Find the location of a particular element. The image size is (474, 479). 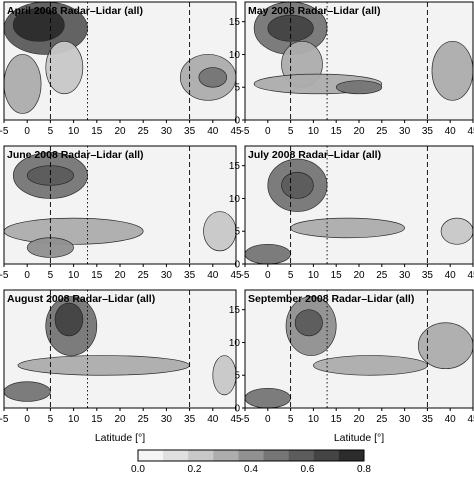

panel-title: May 2008 Radar–Lidar (all) is located at coordinates (314, 11).